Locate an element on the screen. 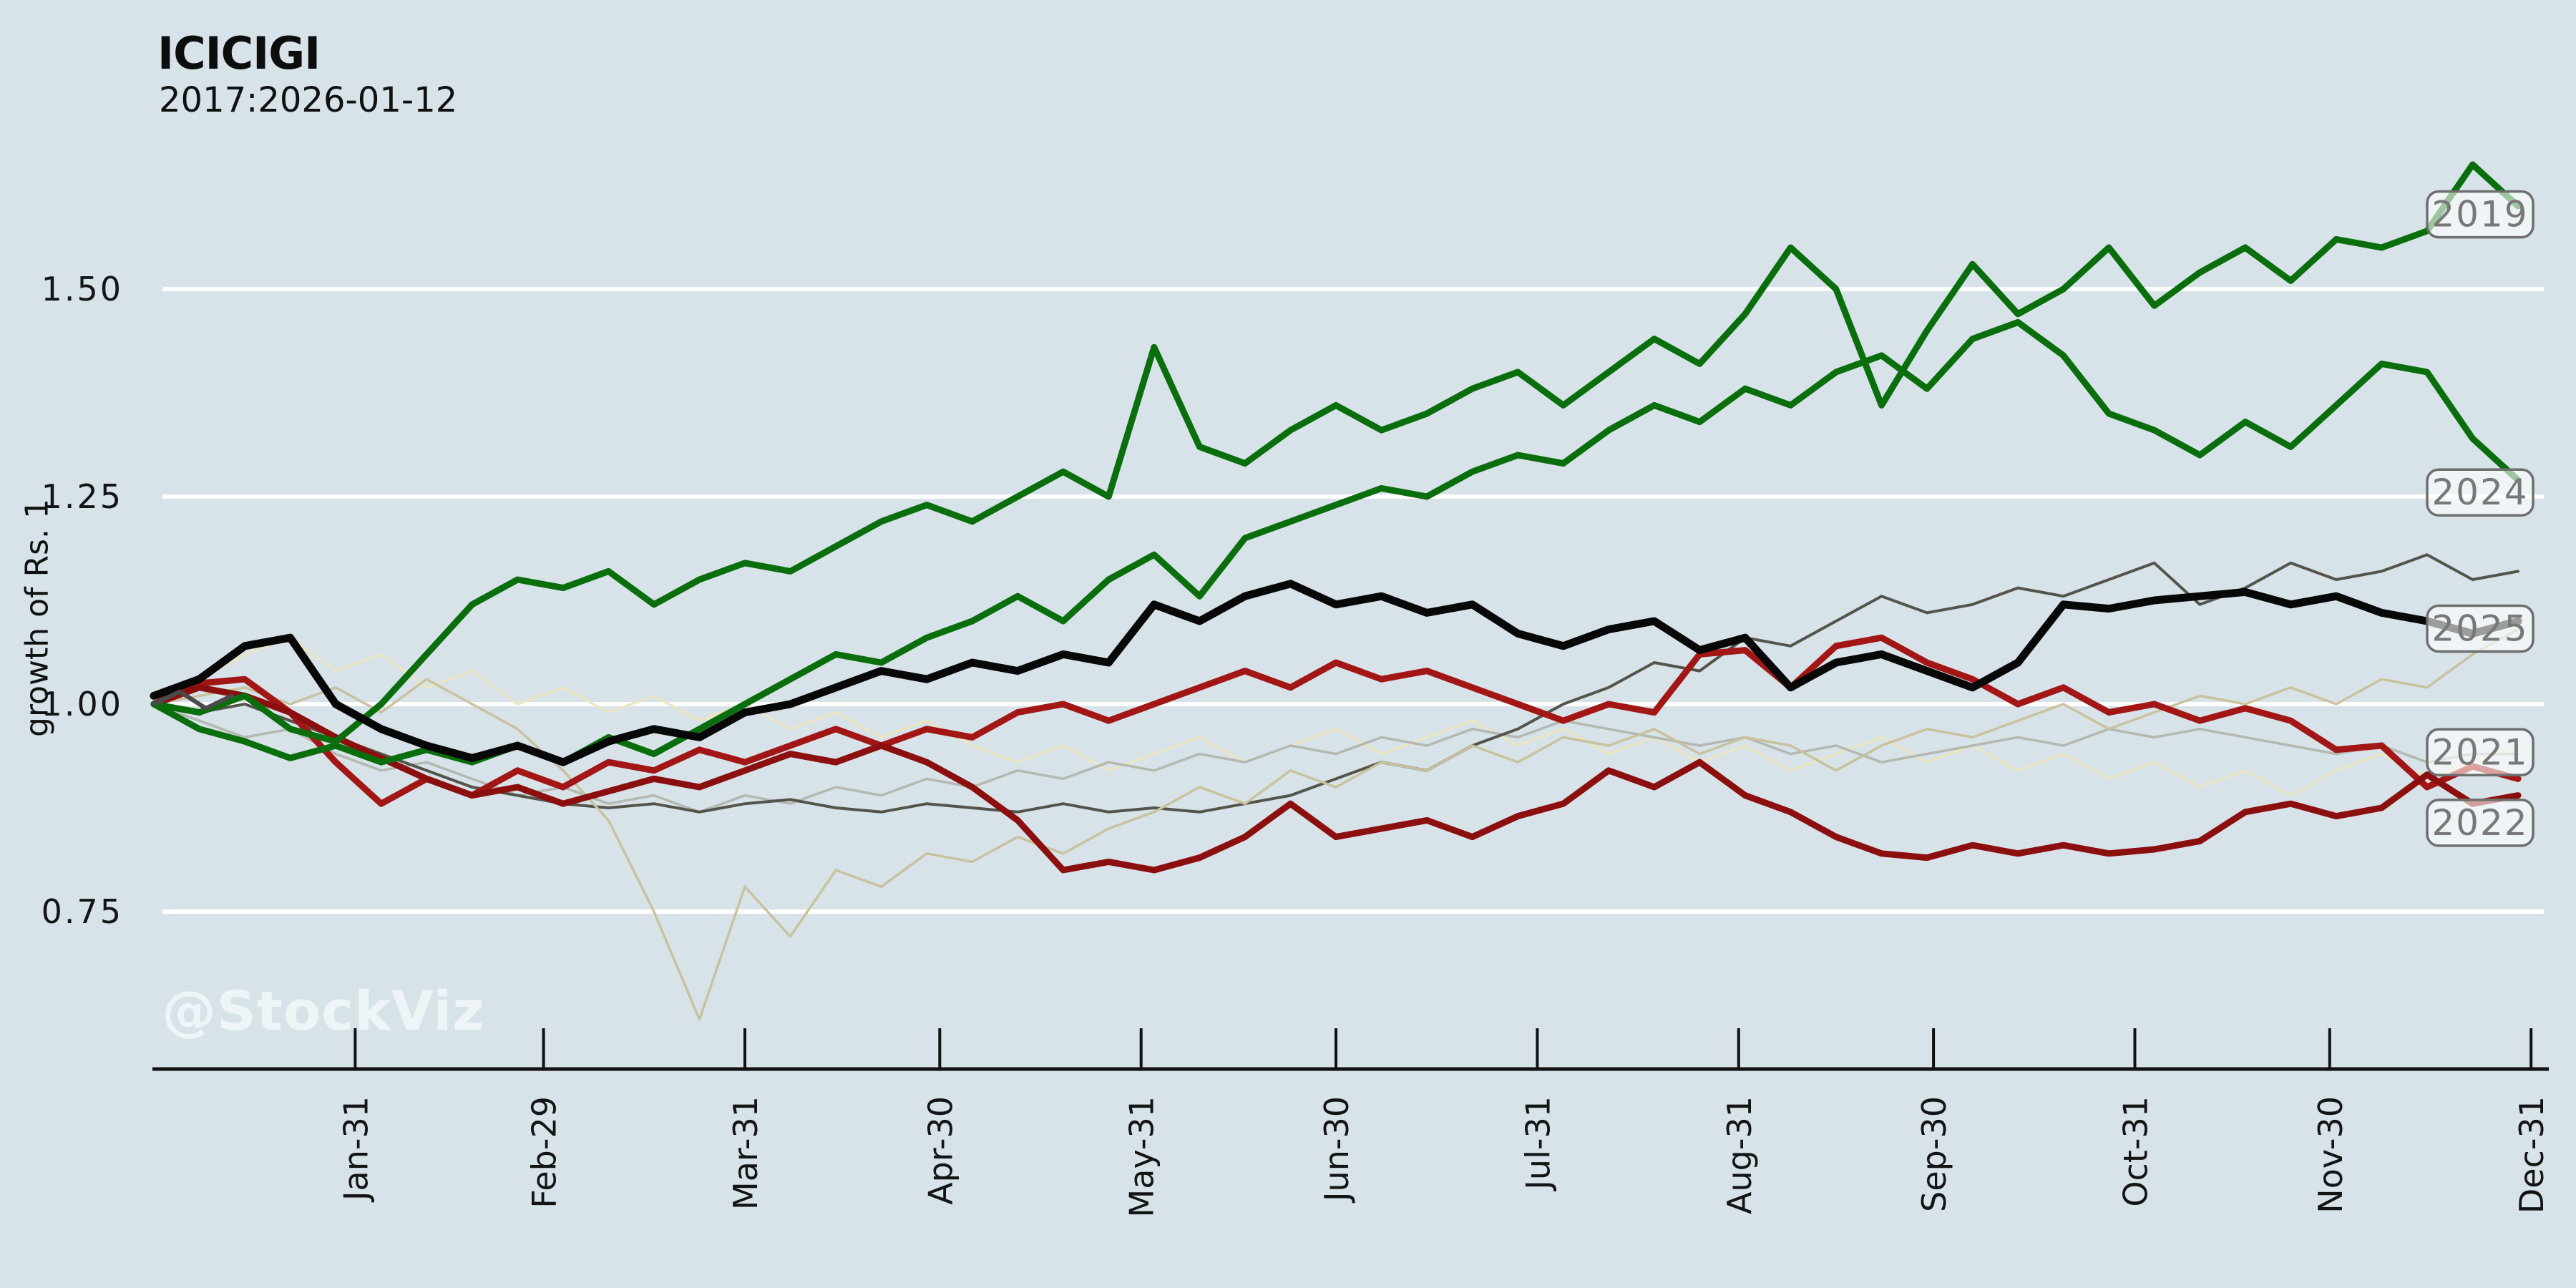 This screenshot has width=2576, height=1288. year-tag-label-2021: 2021 is located at coordinates (2479, 752).